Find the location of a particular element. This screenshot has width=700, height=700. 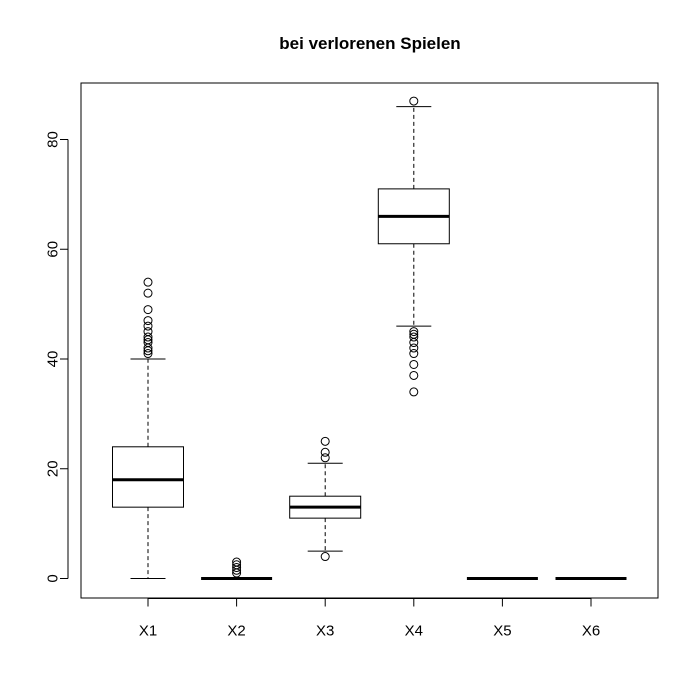

y-tick-label: 80 is located at coordinates (53, 139).